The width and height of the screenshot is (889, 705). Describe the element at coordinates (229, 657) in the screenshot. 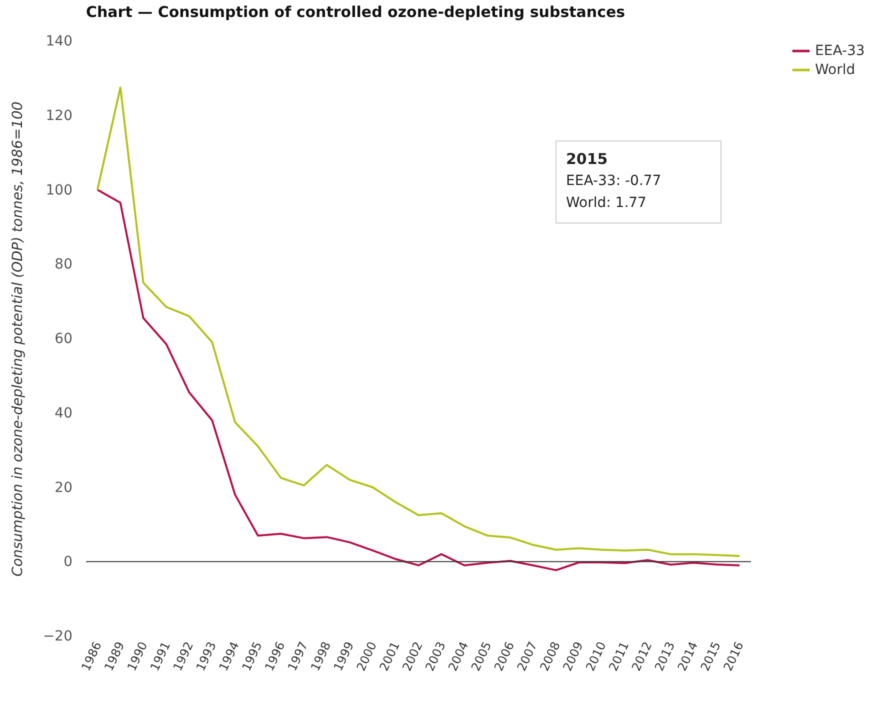

I see `x-tick-label: 1994` at that location.